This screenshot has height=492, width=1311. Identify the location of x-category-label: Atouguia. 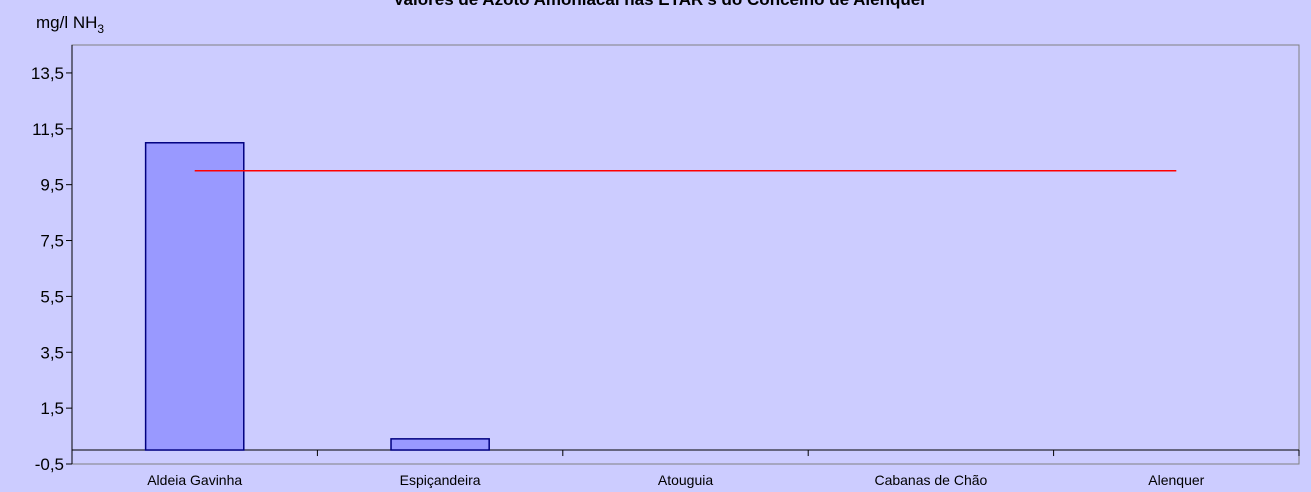
(685, 480).